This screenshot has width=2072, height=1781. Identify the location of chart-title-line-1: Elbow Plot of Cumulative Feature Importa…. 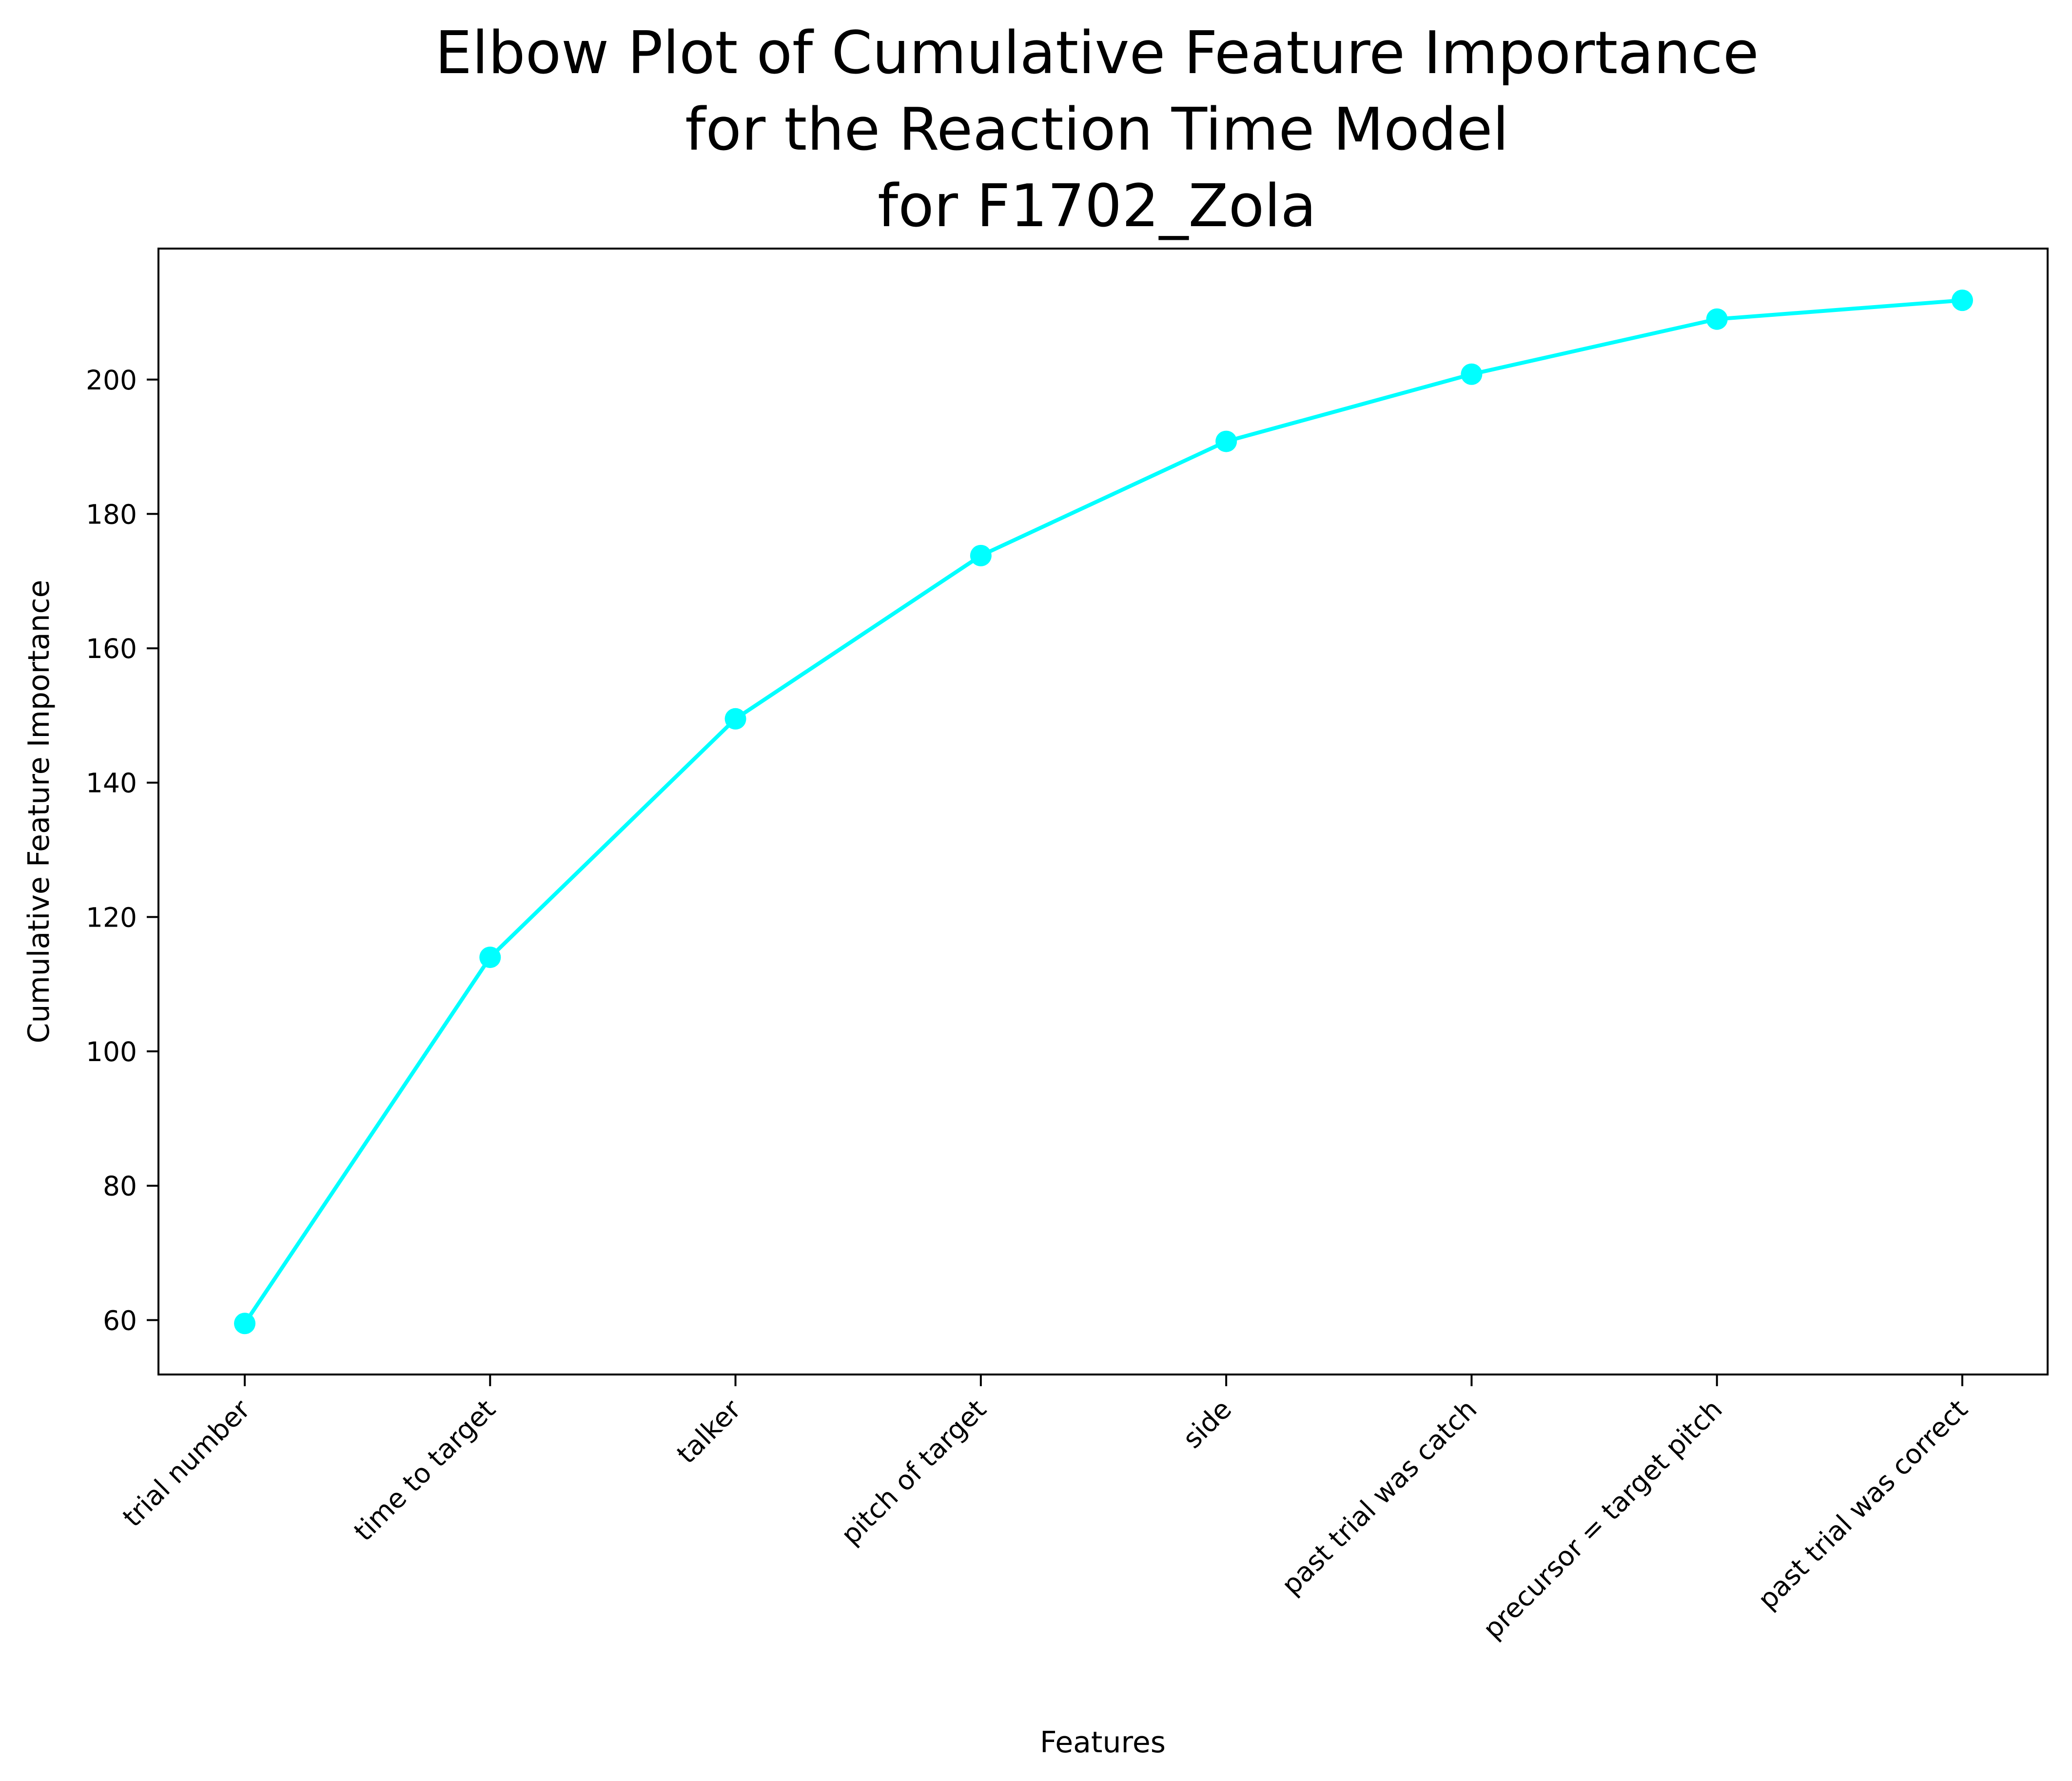
(1097, 53).